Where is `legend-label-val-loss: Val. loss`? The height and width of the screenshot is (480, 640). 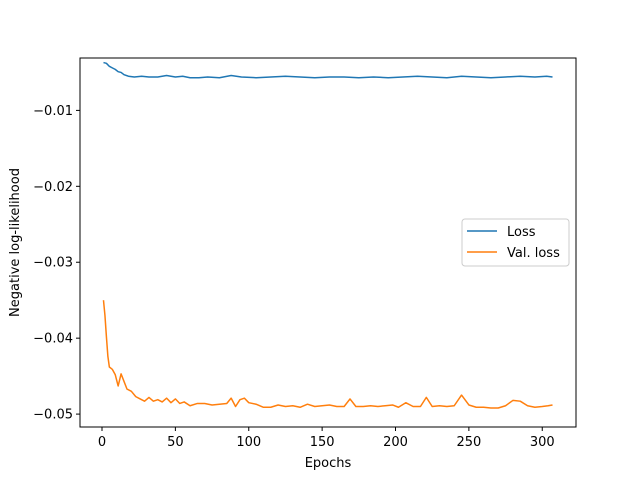
legend-label-val-loss: Val. loss is located at coordinates (533, 253).